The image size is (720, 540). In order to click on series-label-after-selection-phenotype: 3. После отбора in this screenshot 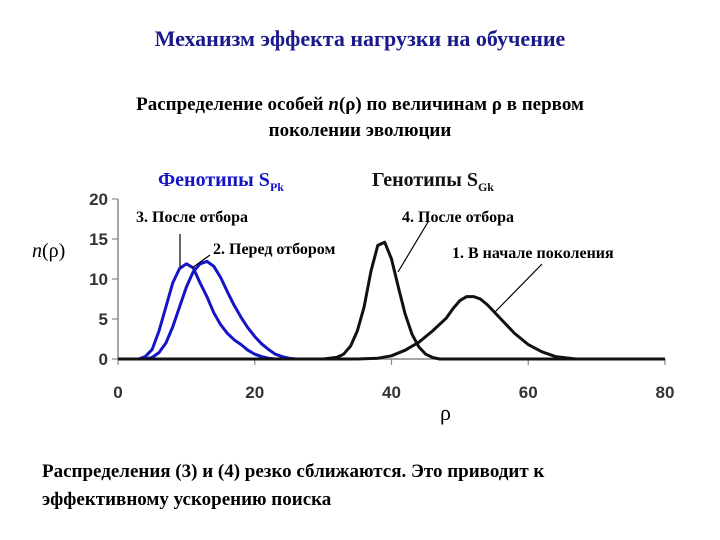, I will do `click(192, 217)`.